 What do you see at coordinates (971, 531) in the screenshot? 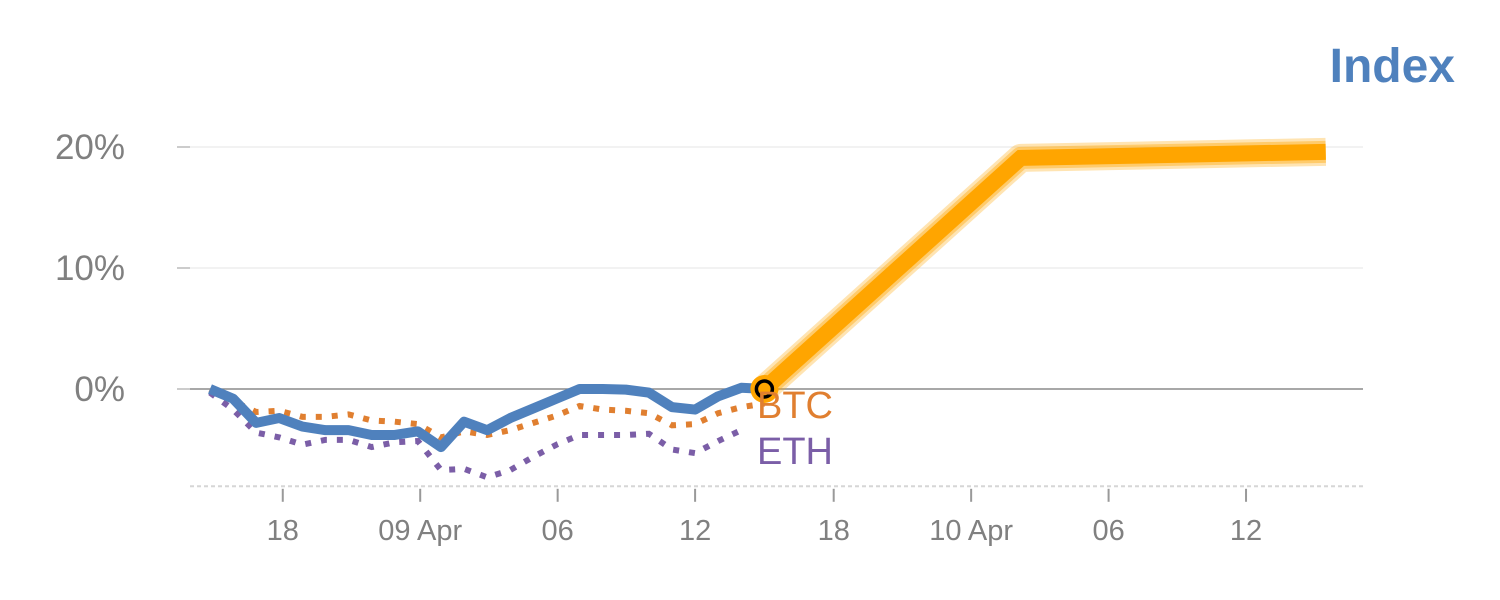
I see `x-tick-label: 10 Apr` at bounding box center [971, 531].